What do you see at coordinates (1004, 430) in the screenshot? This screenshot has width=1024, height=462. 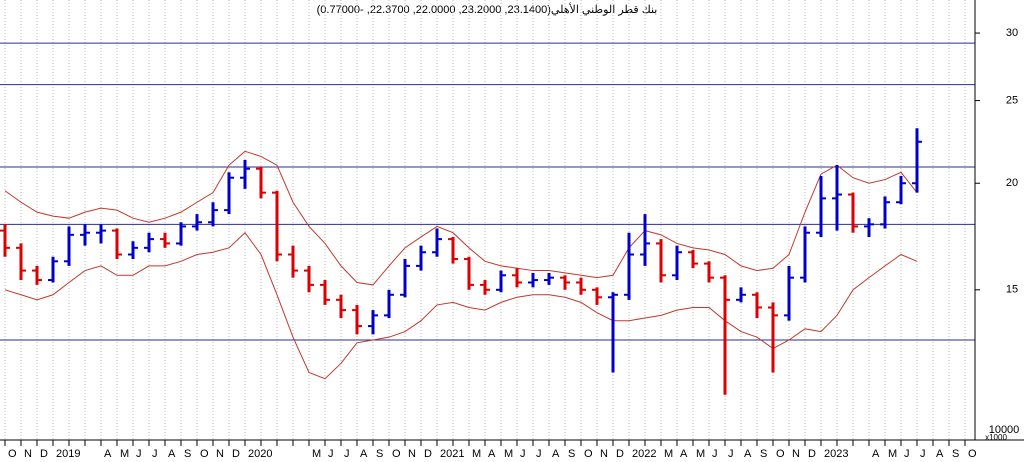 I see `volume-tick-label: 10000` at bounding box center [1004, 430].